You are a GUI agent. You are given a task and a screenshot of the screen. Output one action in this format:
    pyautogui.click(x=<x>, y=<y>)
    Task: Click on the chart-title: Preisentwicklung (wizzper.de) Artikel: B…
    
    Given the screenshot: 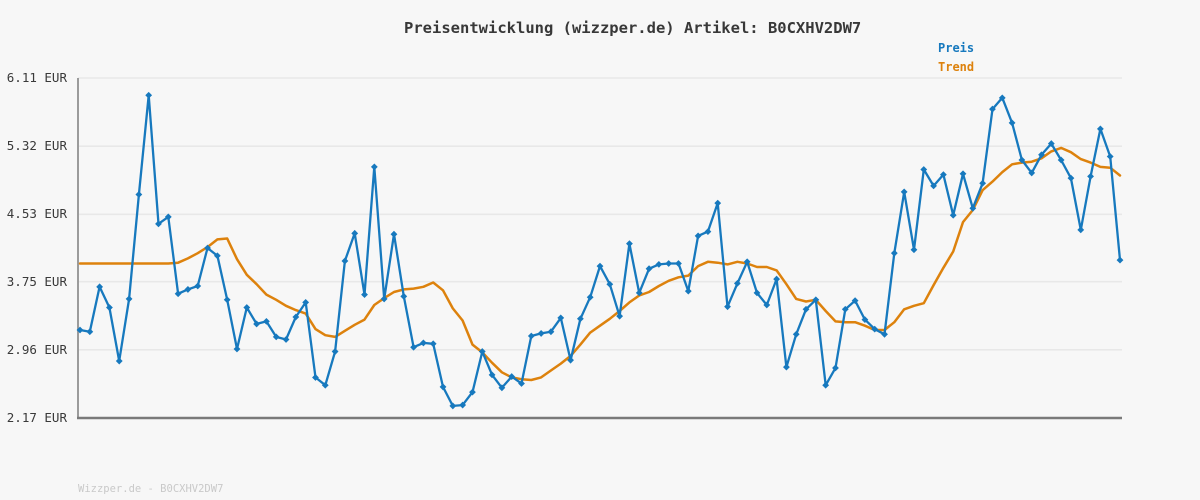 What is the action you would take?
    pyautogui.click(x=633, y=28)
    